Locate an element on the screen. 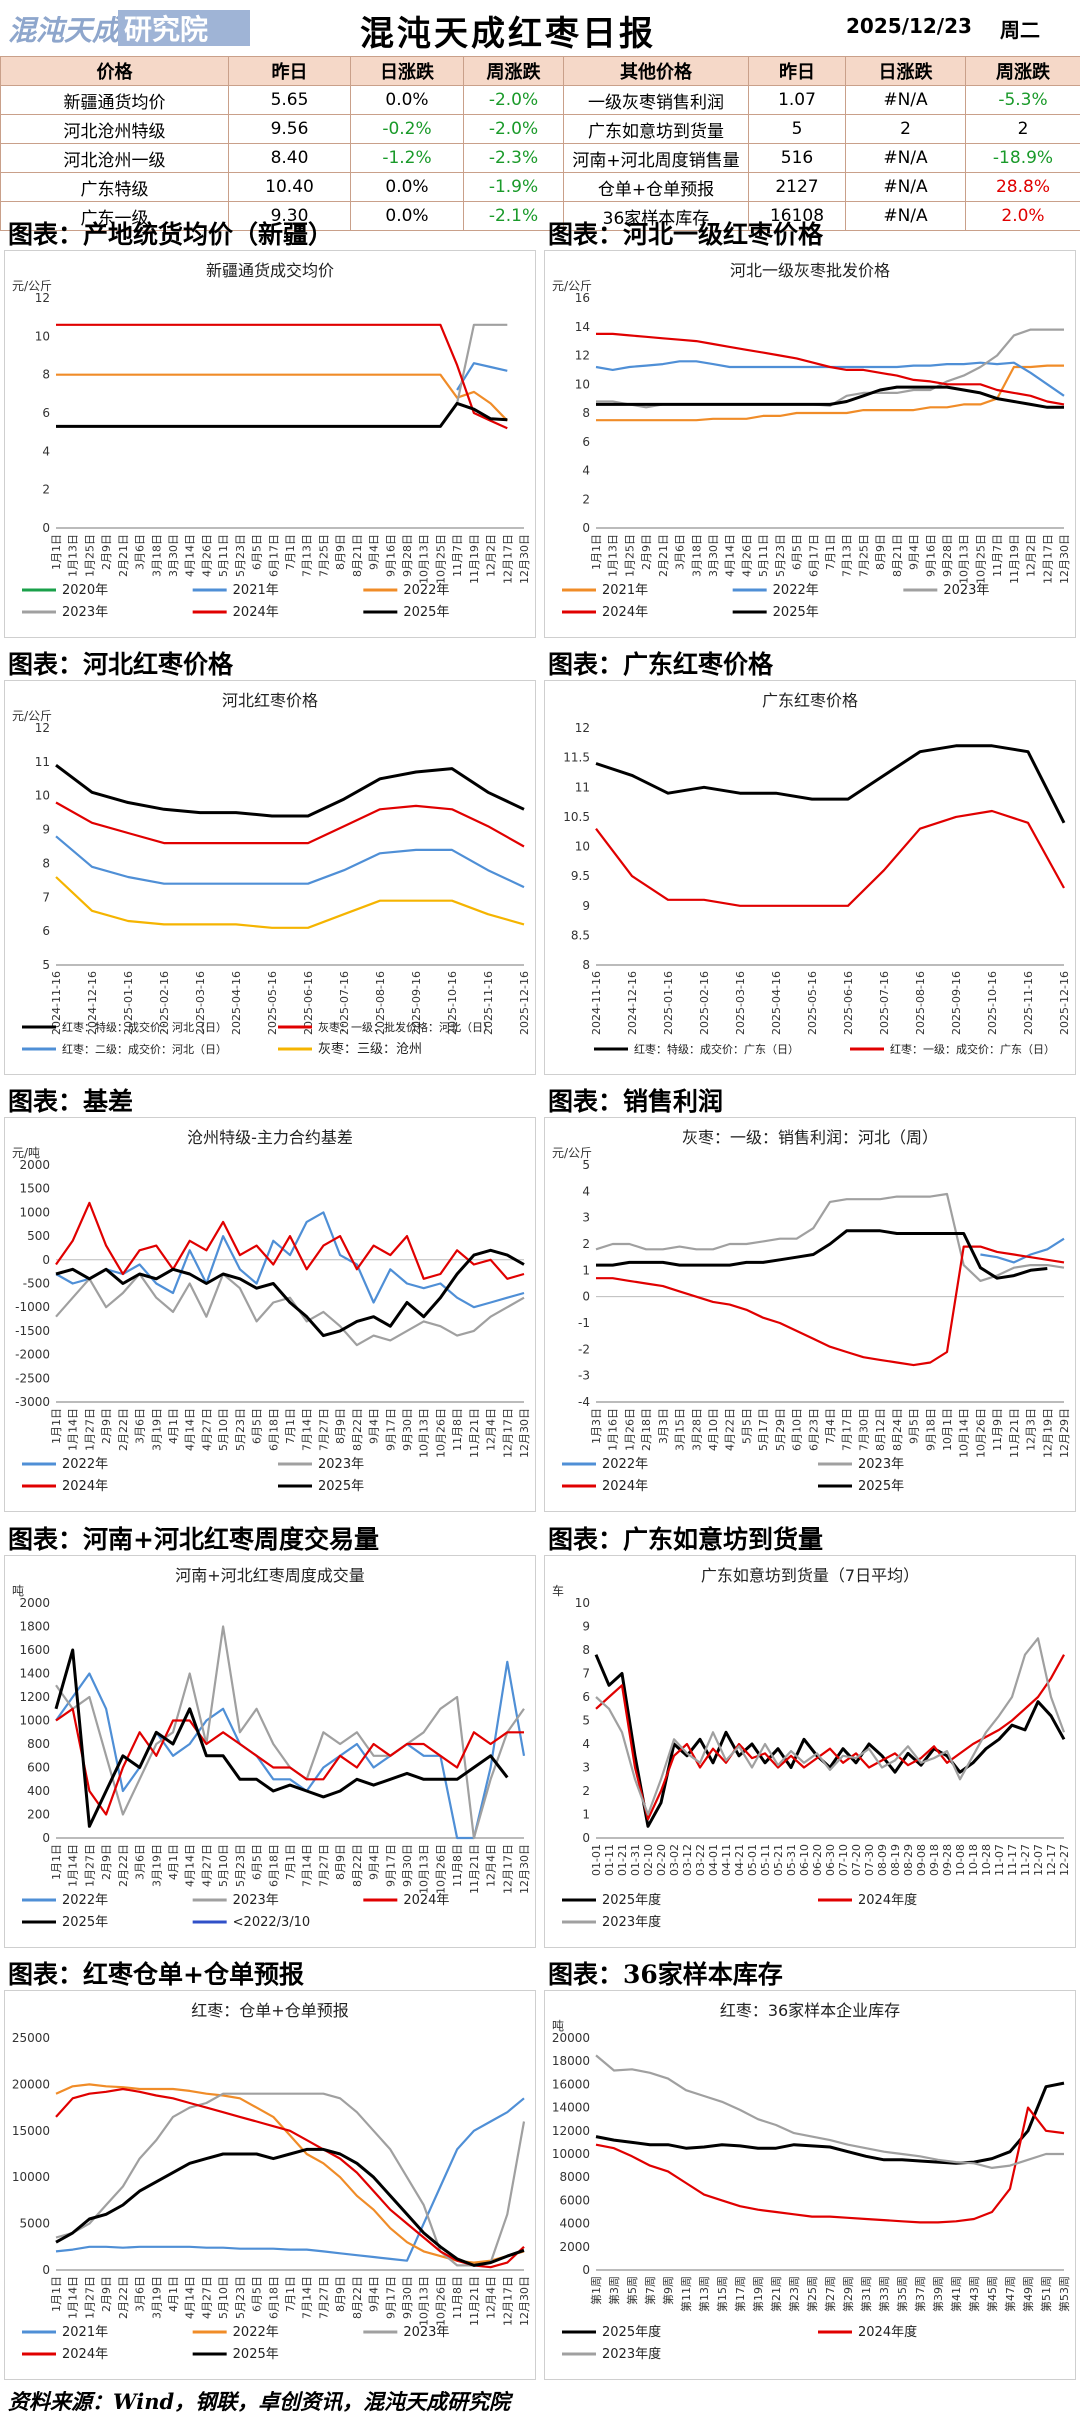 This screenshot has width=1080, height=2418. table-cell: 0.0% is located at coordinates (407, 216).